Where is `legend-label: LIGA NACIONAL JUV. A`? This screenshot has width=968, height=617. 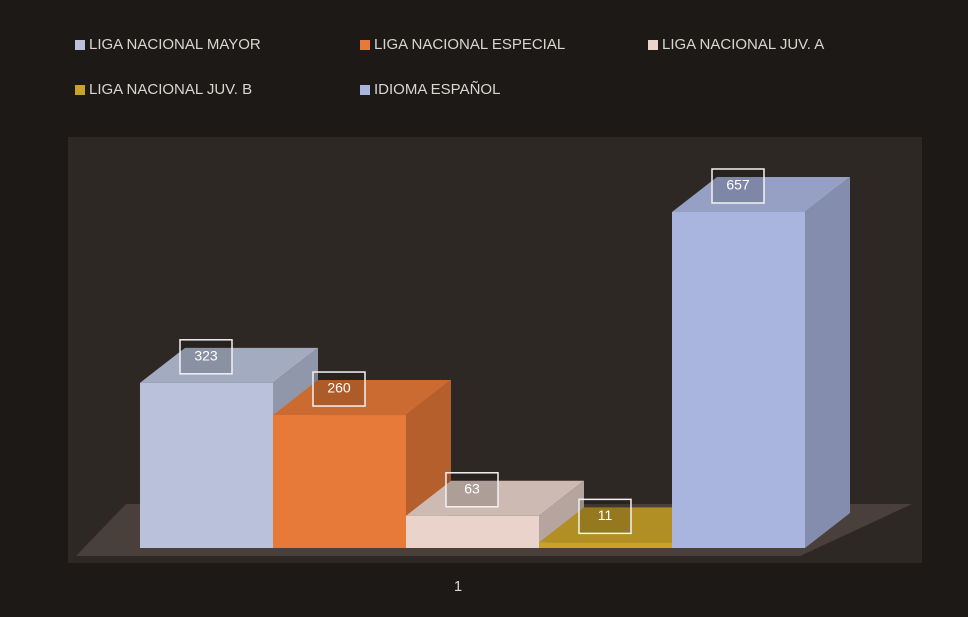 legend-label: LIGA NACIONAL JUV. A is located at coordinates (743, 44).